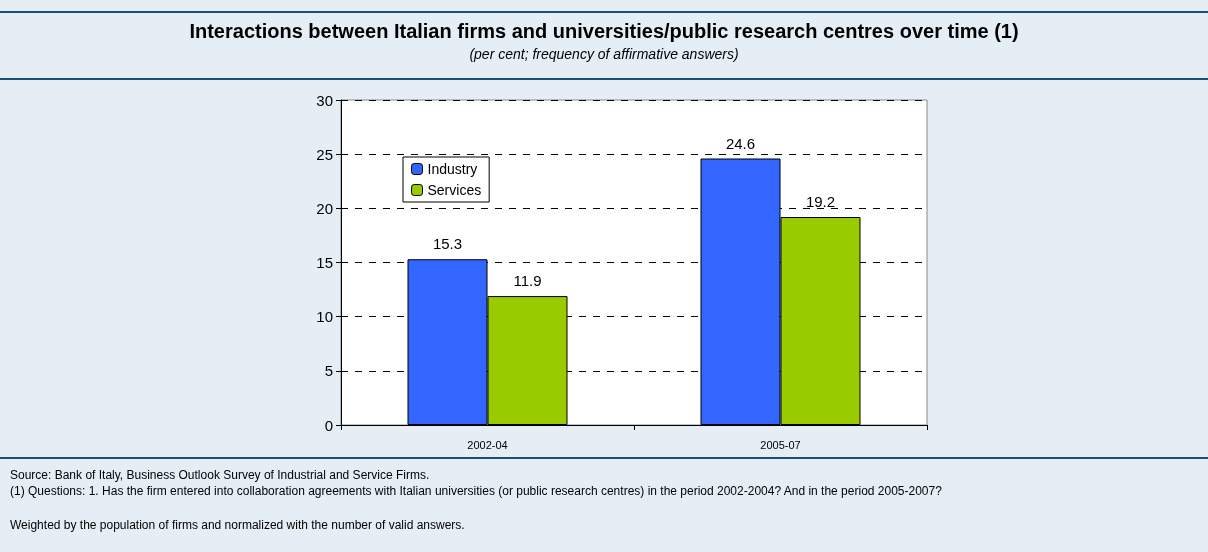  I want to click on y-tick-label: 20, so click(324, 208).